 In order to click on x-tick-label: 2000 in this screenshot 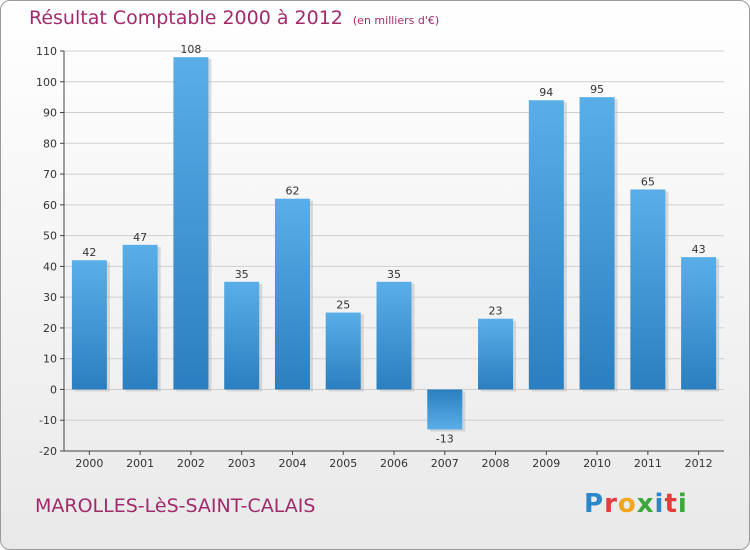, I will do `click(89, 463)`.